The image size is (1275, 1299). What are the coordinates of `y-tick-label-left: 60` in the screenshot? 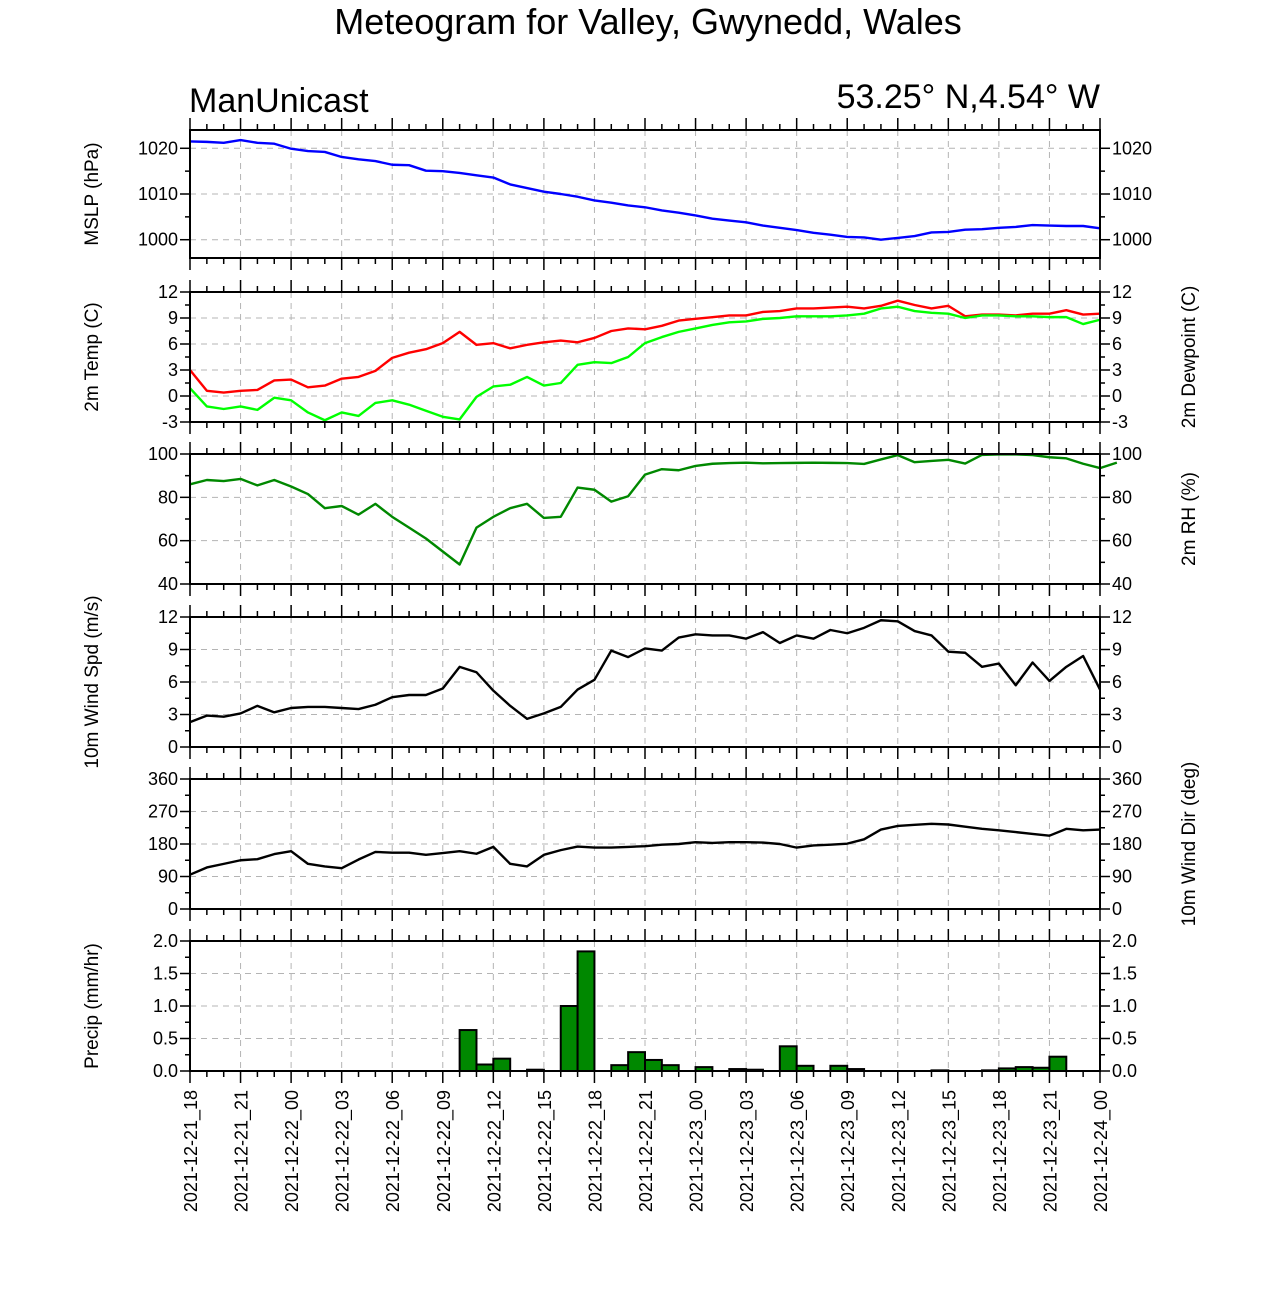 It's located at (168, 541).